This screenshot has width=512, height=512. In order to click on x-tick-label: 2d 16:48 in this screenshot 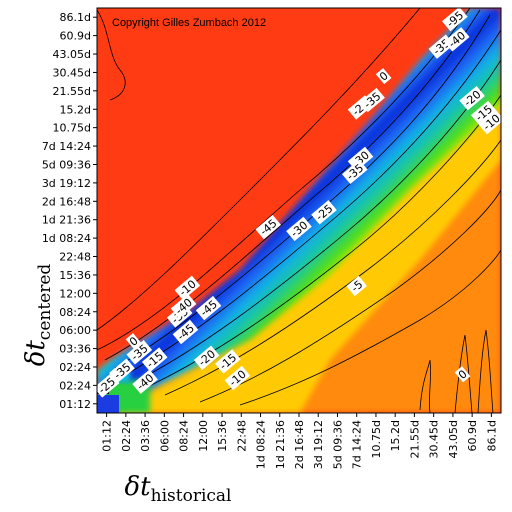, I will do `click(299, 444)`.